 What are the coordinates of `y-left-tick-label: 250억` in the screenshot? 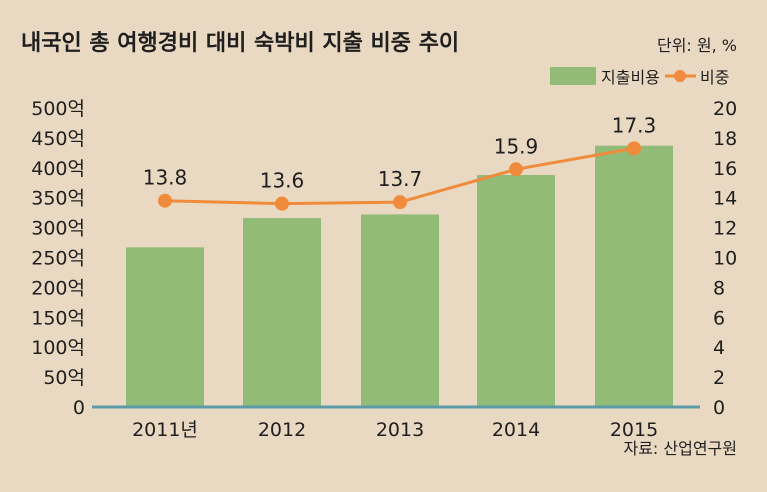 It's located at (58, 259).